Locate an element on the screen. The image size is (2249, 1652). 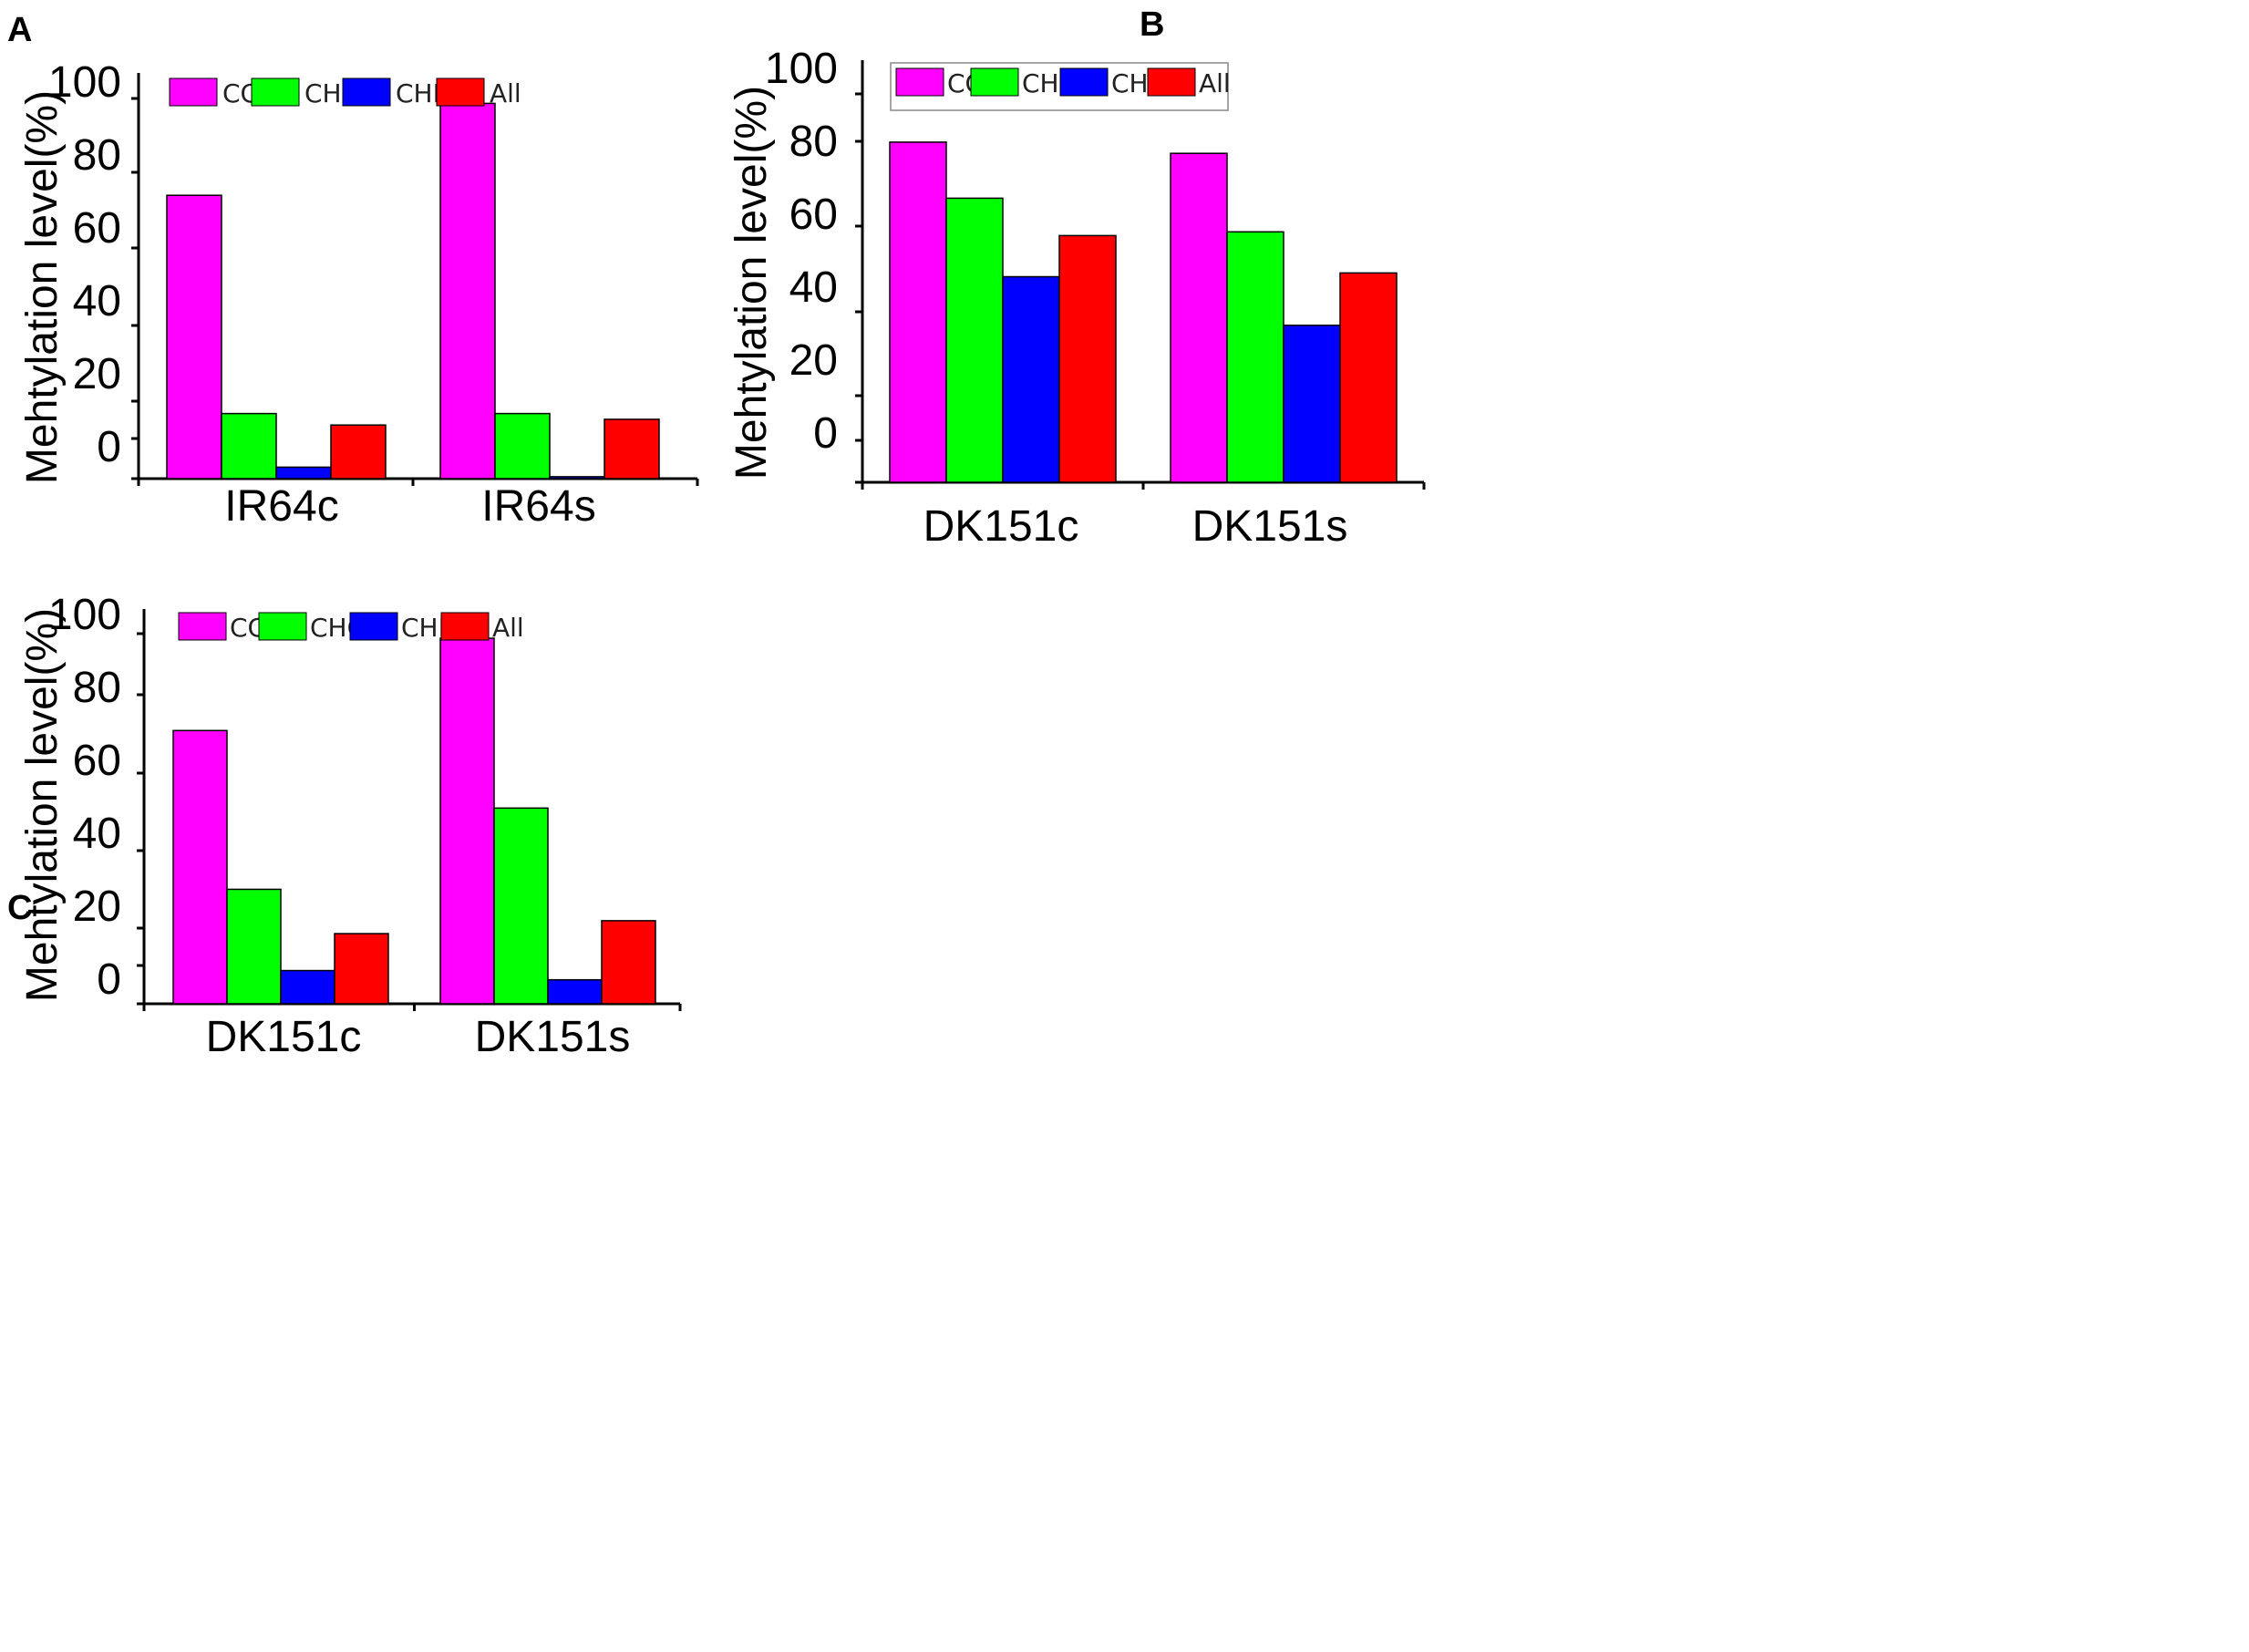
category-label: IR64c is located at coordinates (281, 506).